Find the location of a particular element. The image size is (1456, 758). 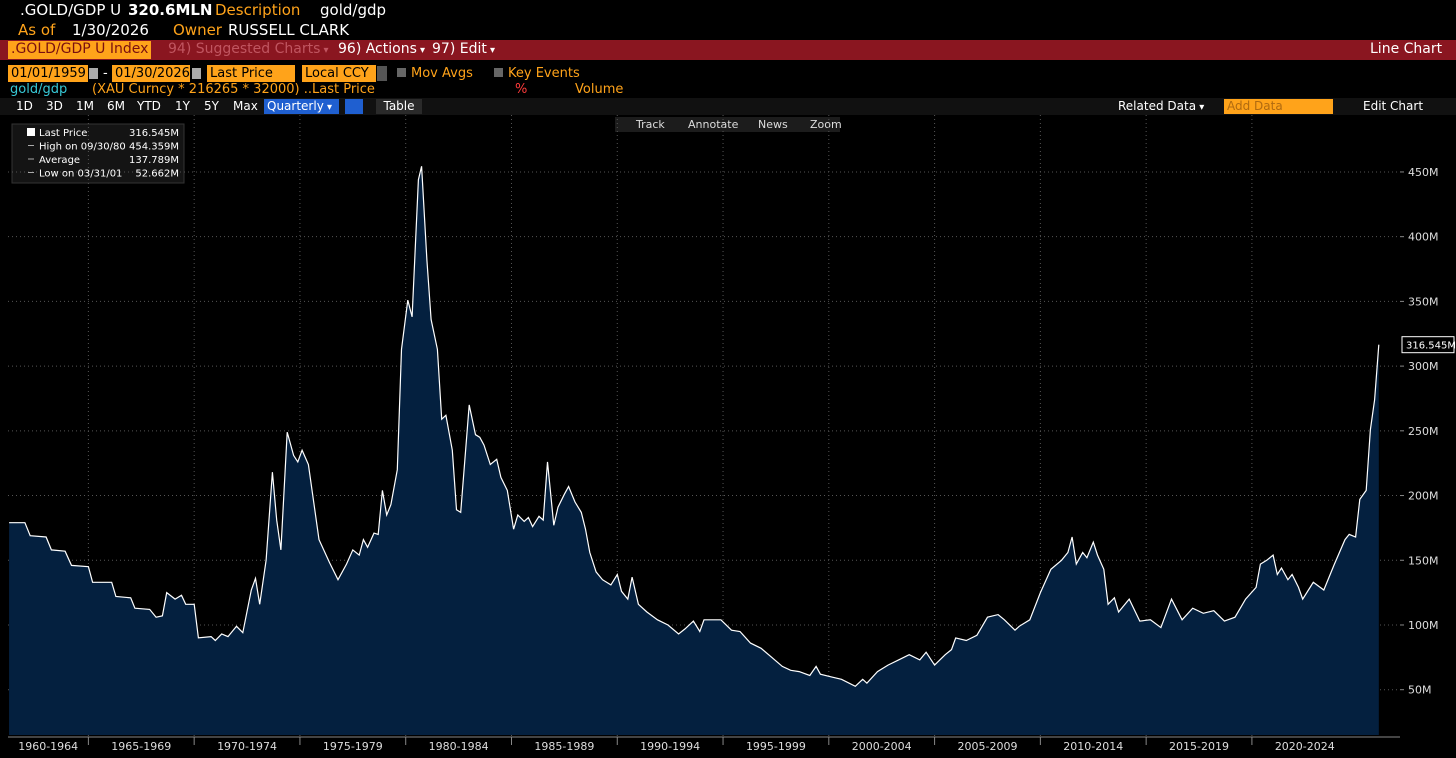

y-tick-label: 250M is located at coordinates (1423, 431).